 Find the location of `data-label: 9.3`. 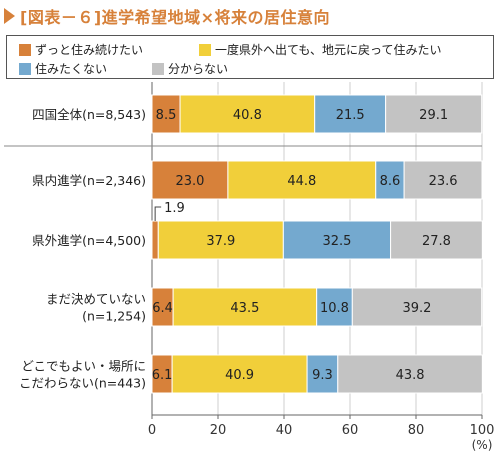

data-label: 9.3 is located at coordinates (322, 375).